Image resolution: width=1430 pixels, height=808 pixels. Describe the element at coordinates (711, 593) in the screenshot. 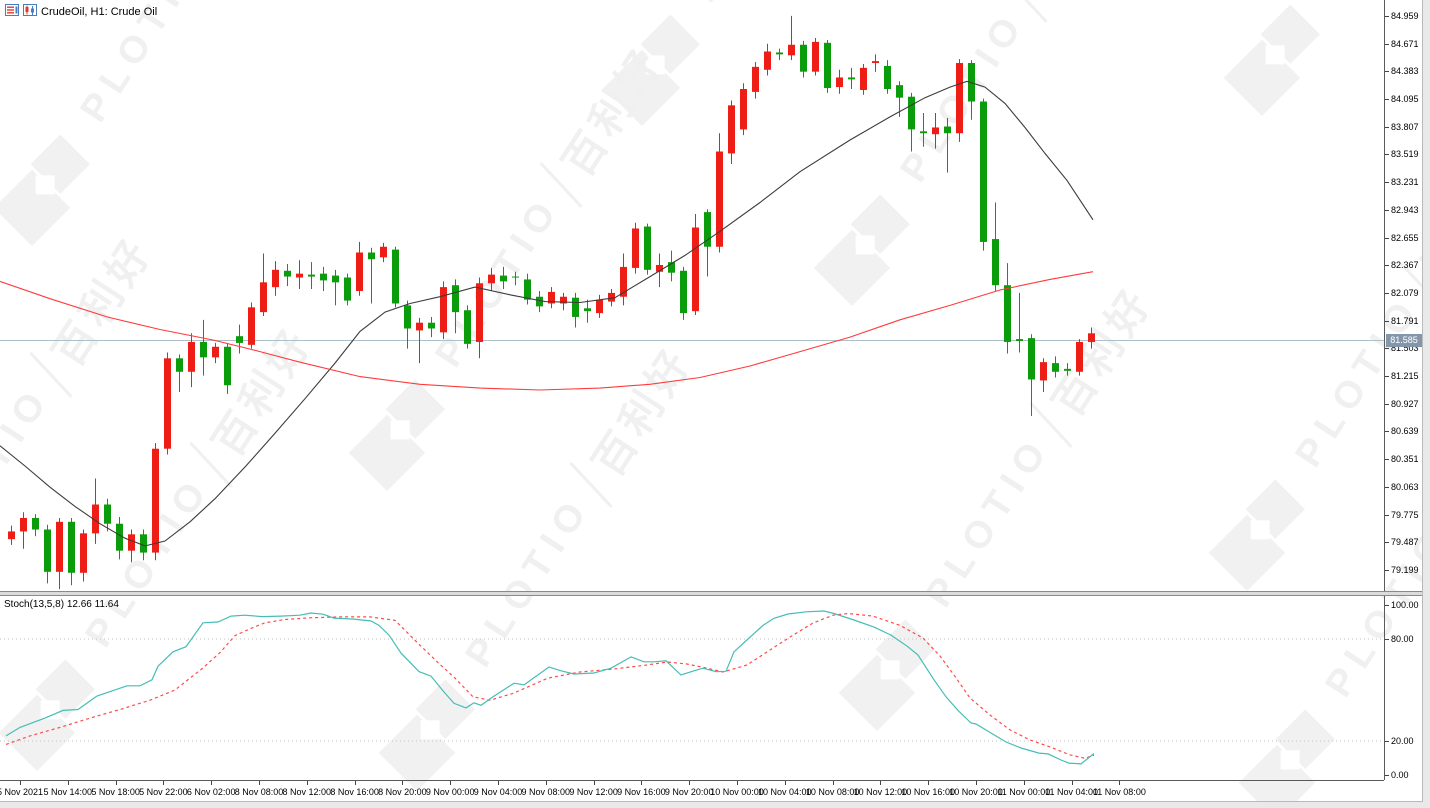

I see `panel-splitter` at that location.